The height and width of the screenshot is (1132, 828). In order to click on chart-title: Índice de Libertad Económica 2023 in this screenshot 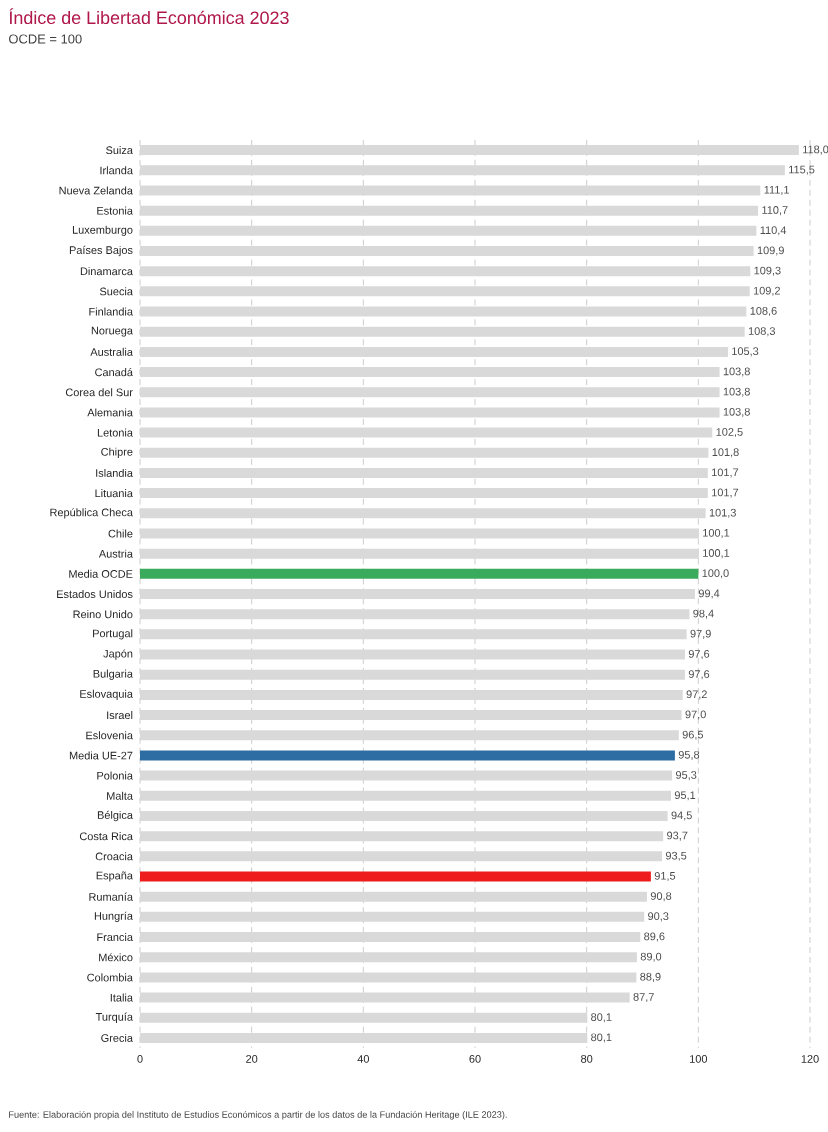, I will do `click(149, 16)`.